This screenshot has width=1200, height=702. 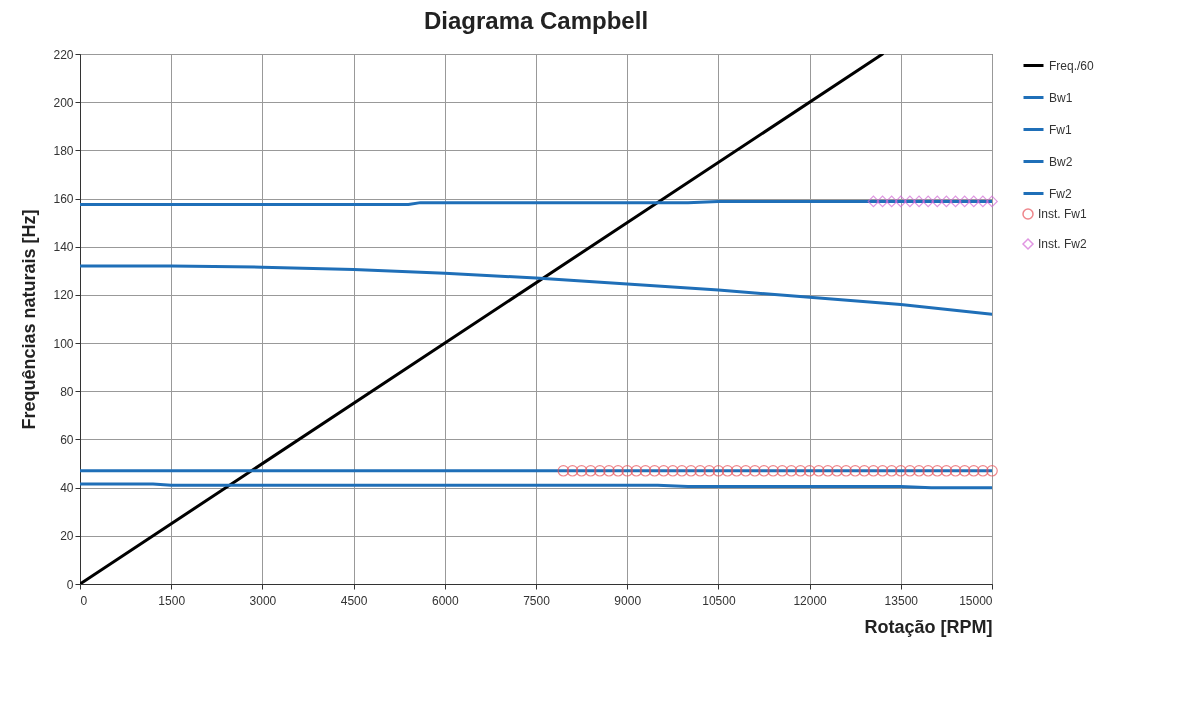 What do you see at coordinates (67, 536) in the screenshot?
I see `y-tick-label: 20` at bounding box center [67, 536].